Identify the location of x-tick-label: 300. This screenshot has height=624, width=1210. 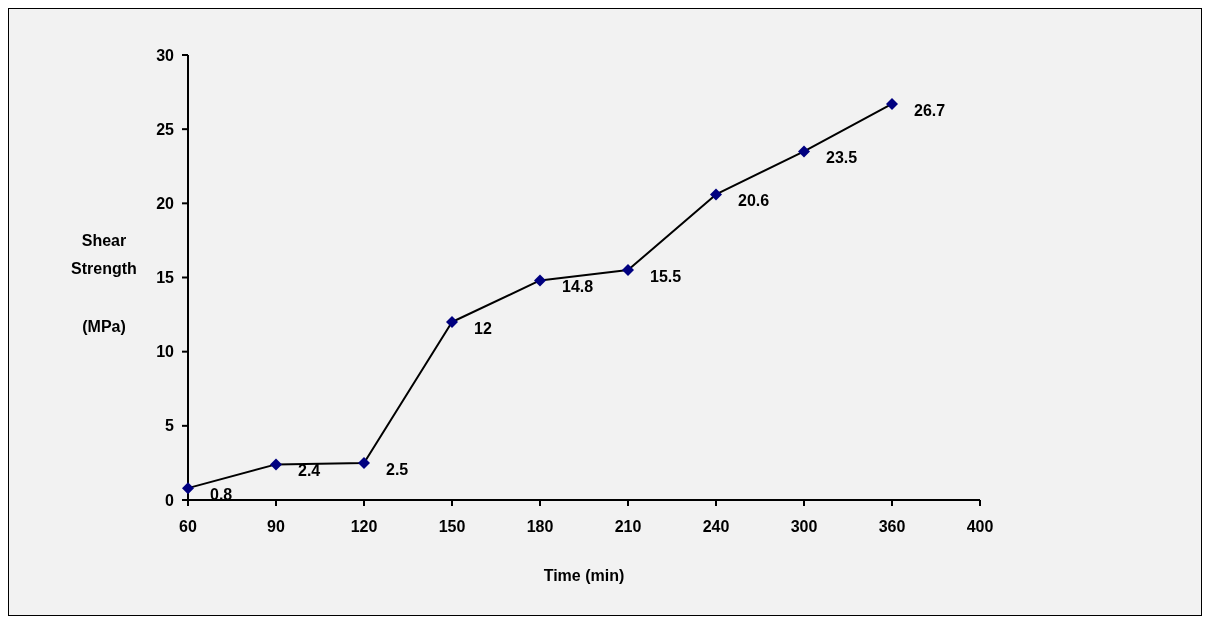
(804, 526).